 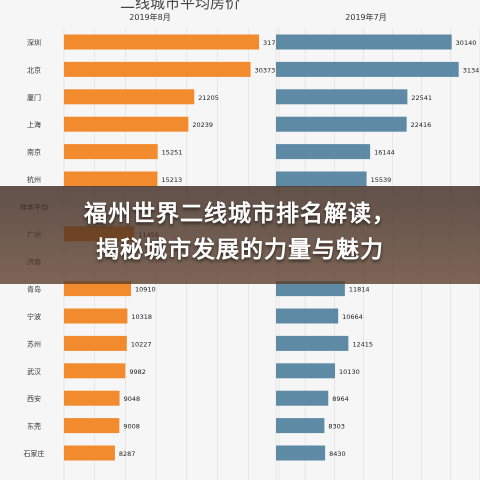 I want to click on overlay-title-line1: 福州世界二线城市排名解读，, so click(x=240, y=214).